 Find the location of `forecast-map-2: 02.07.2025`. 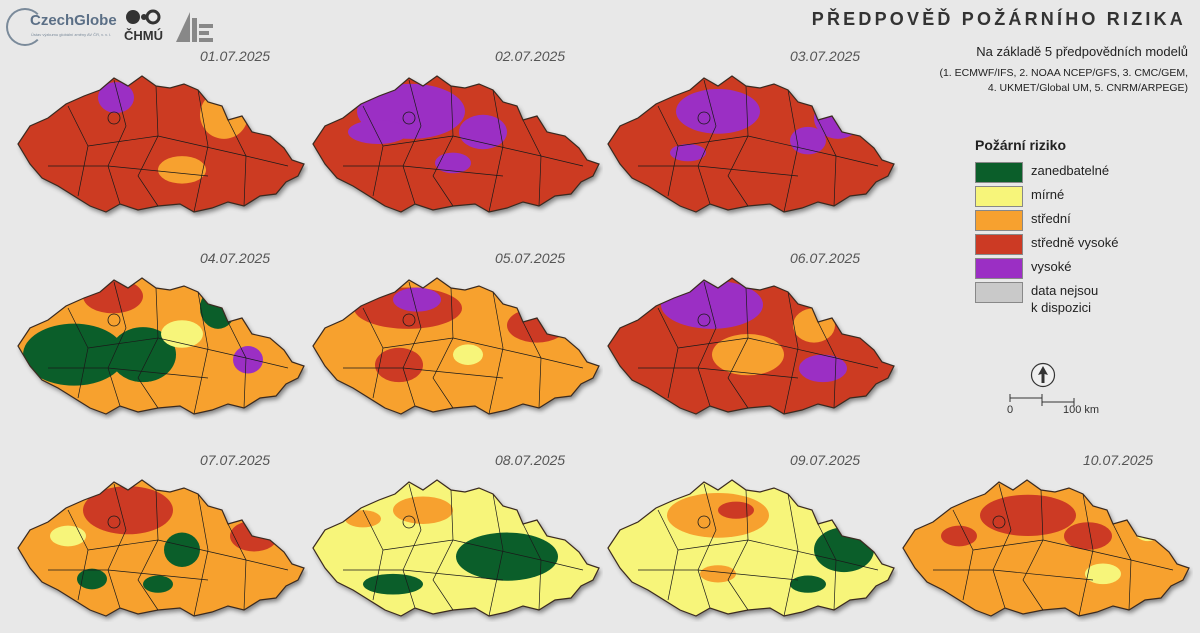

forecast-map-2: 02.07.2025 is located at coordinates (453, 131).